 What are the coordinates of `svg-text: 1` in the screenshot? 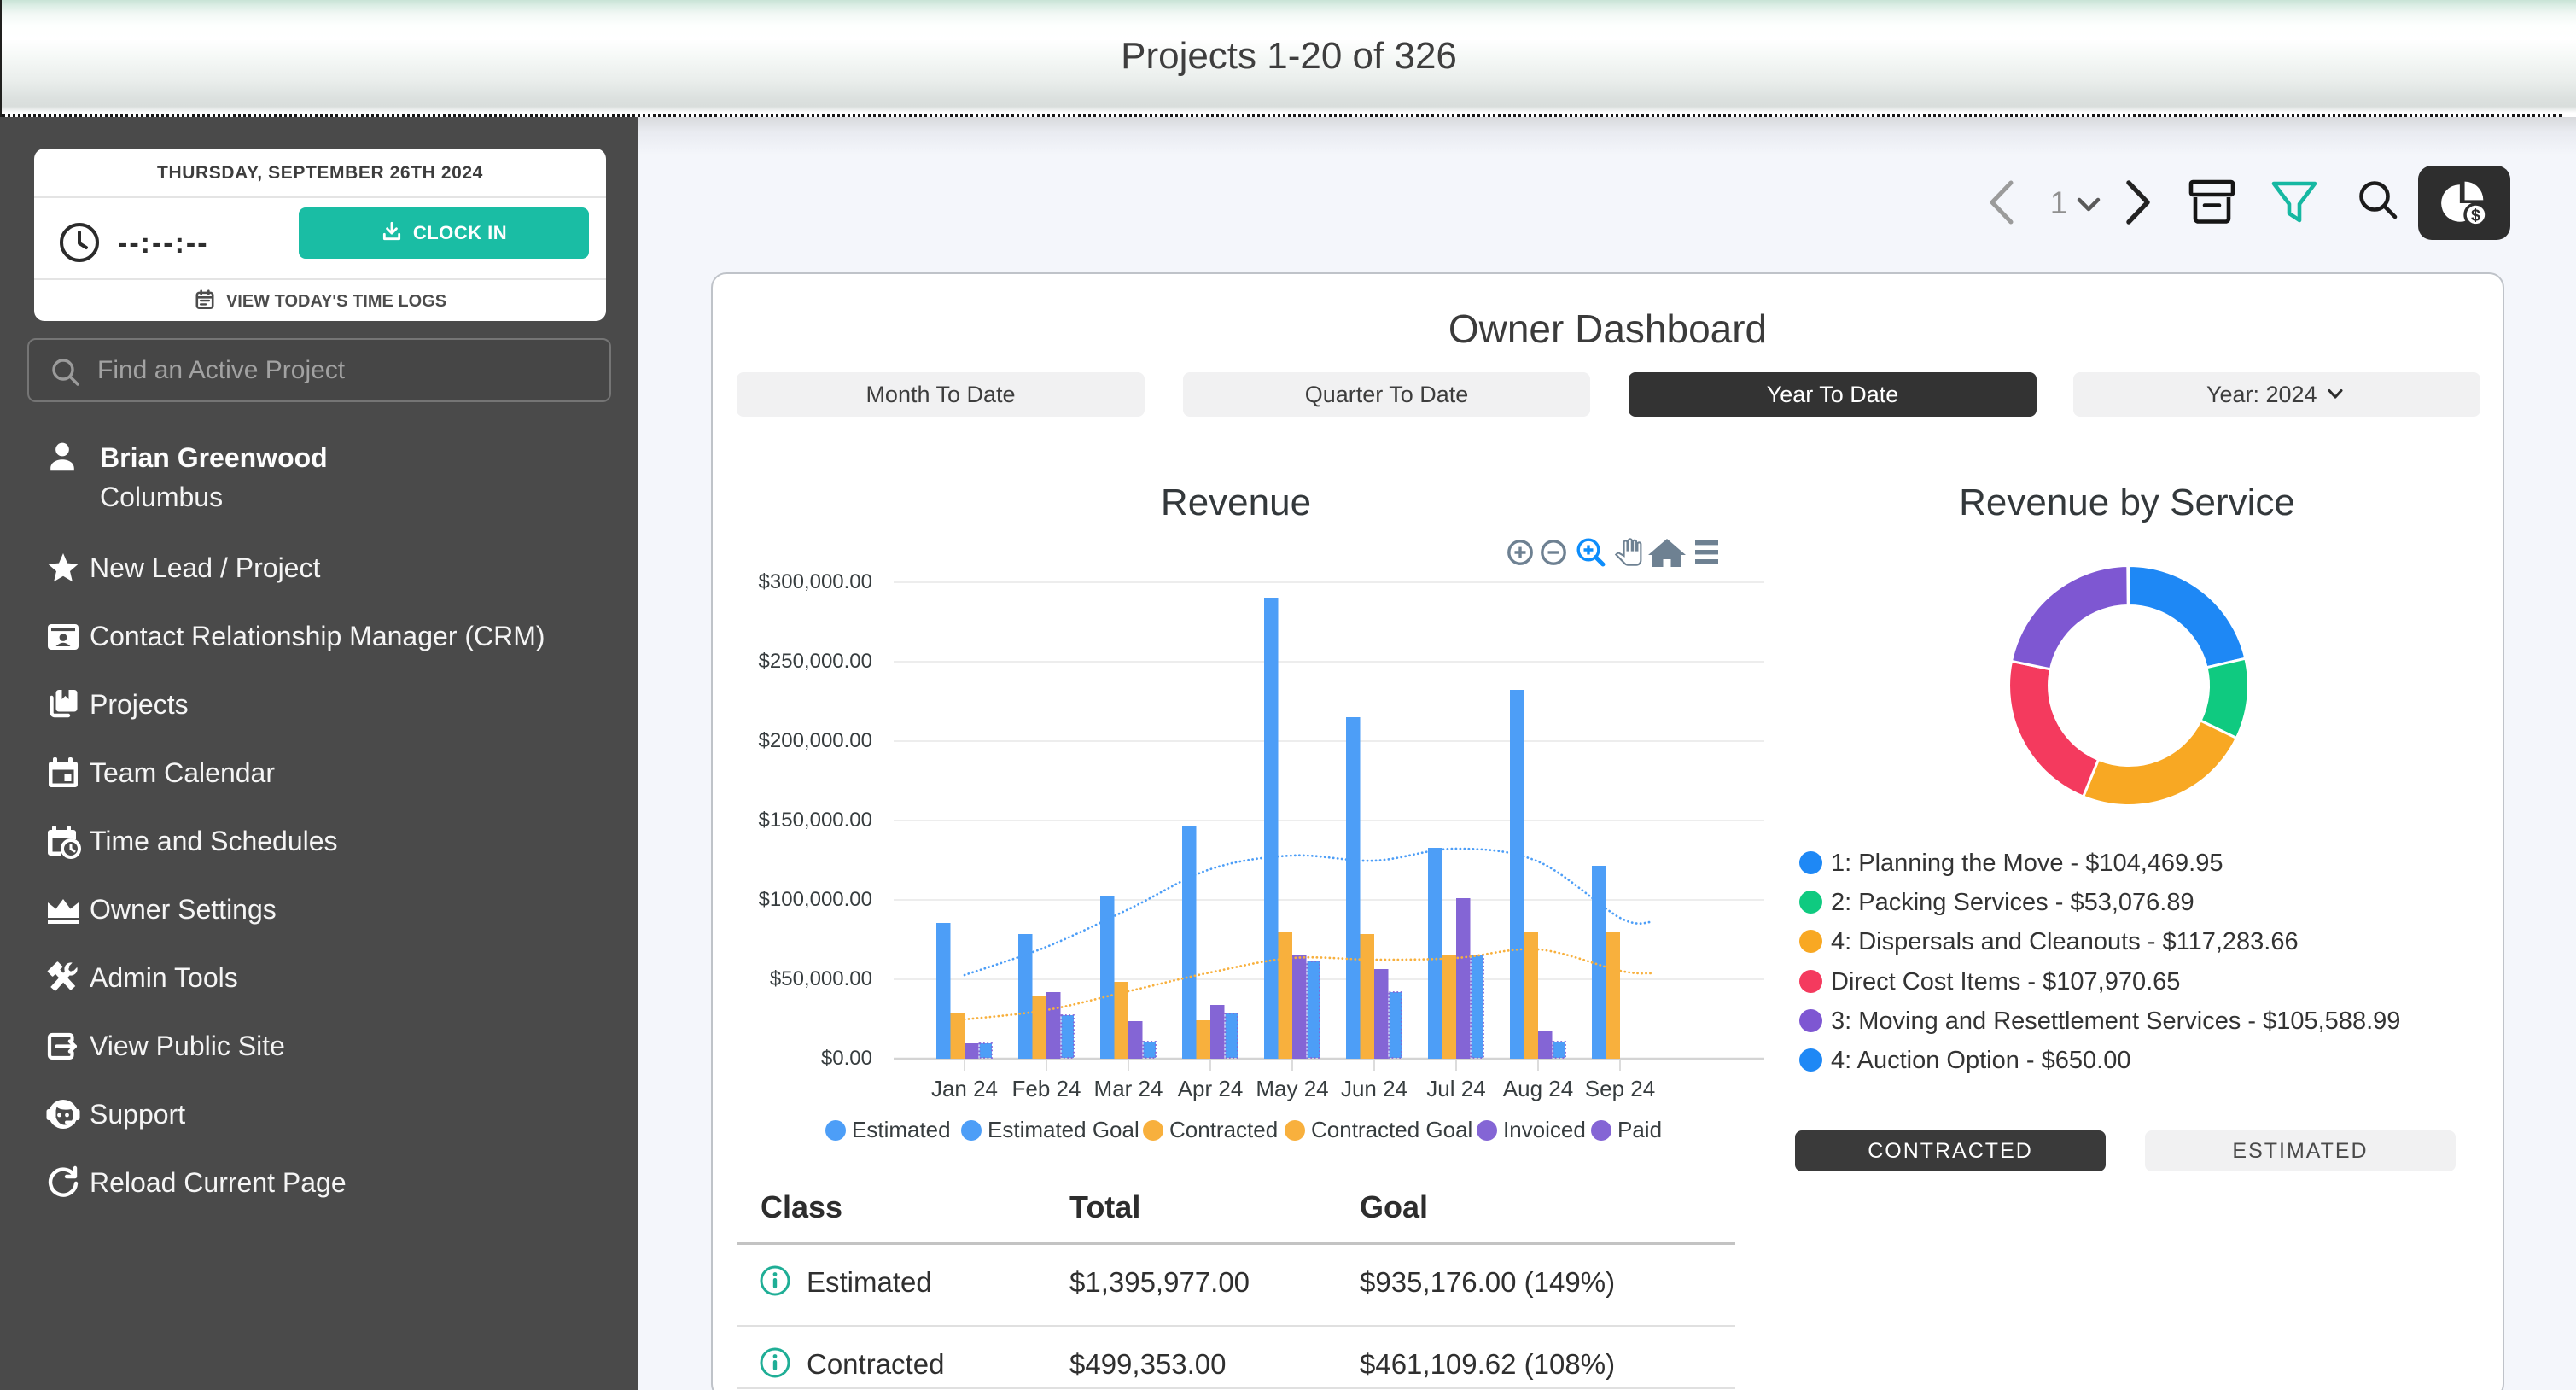 It's located at (2059, 202).